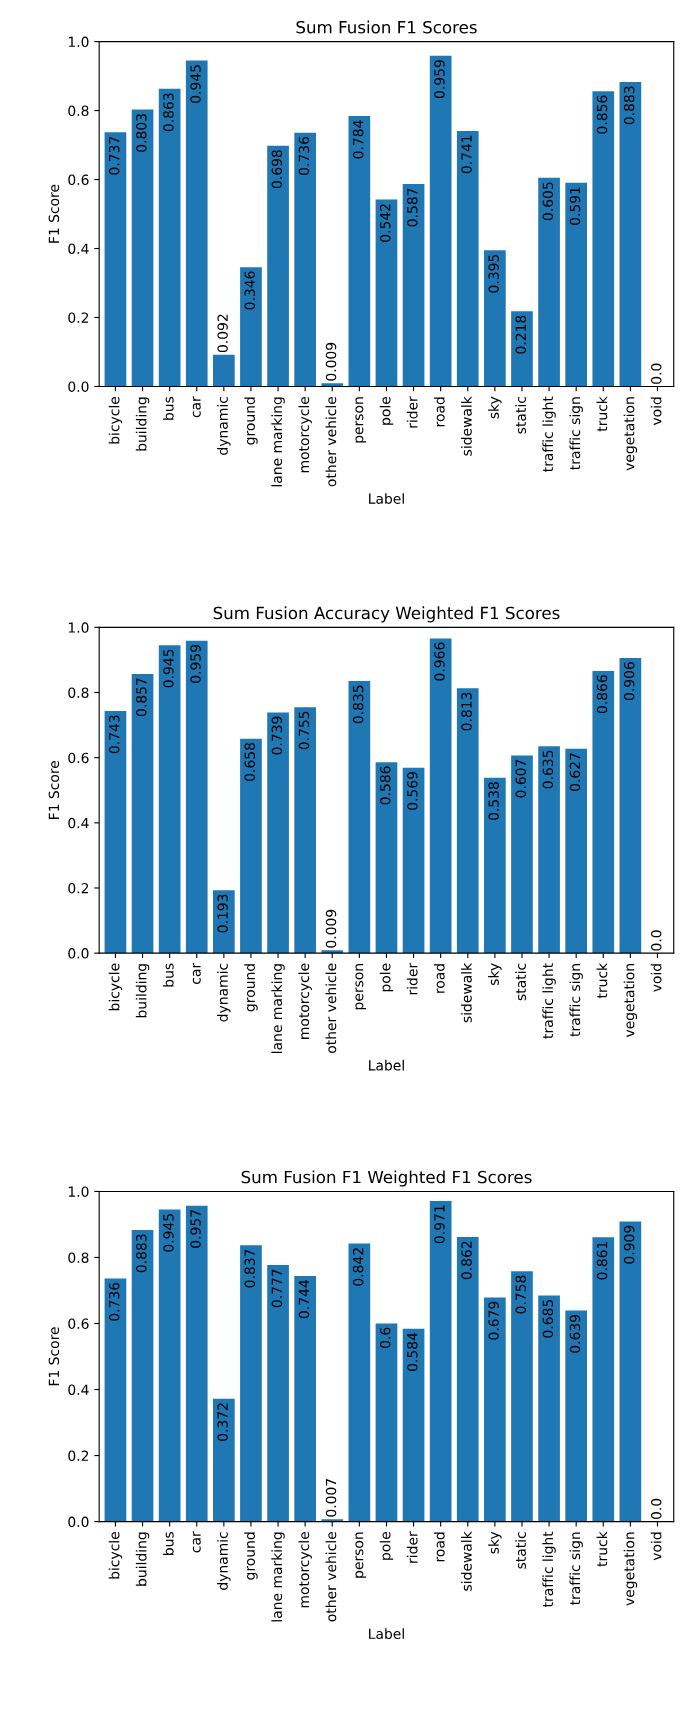  What do you see at coordinates (385, 223) in the screenshot?
I see `data-label: 0.542` at bounding box center [385, 223].